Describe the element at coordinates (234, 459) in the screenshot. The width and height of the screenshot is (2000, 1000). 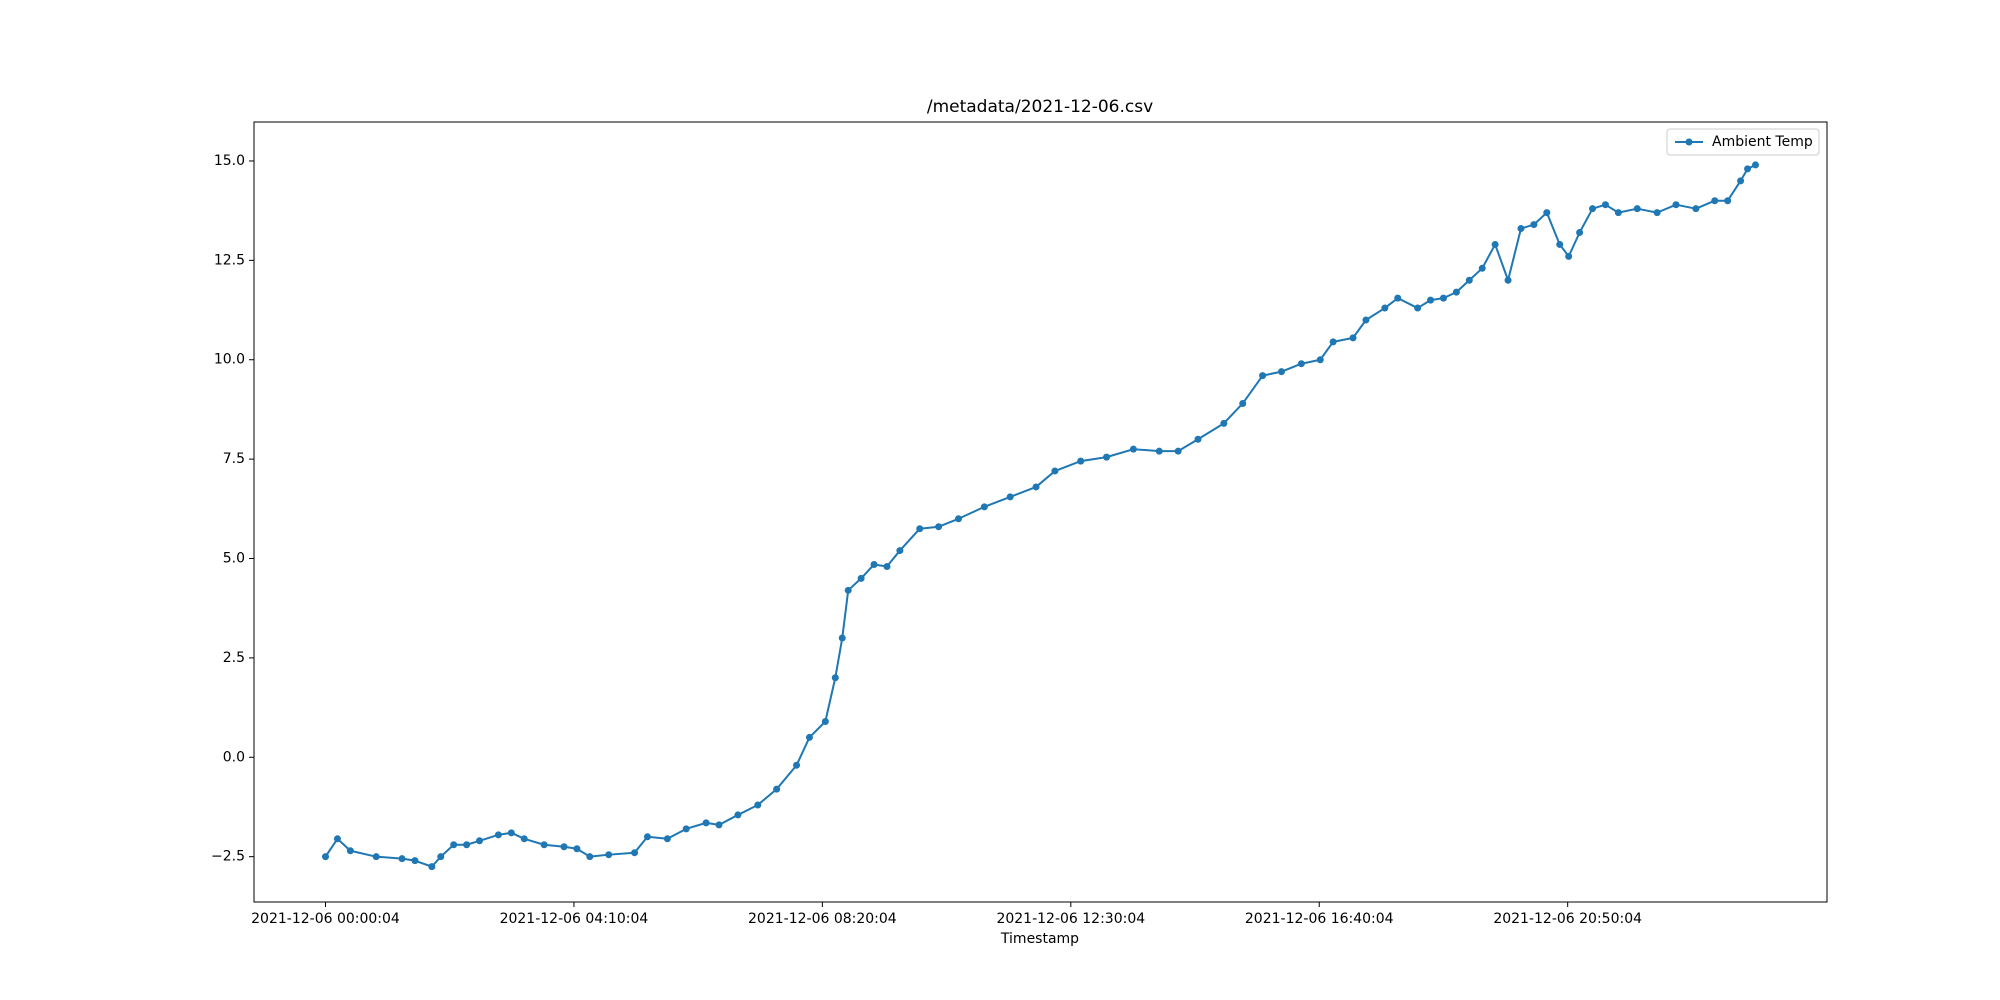
I see `y-tick-label: 7.5` at that location.